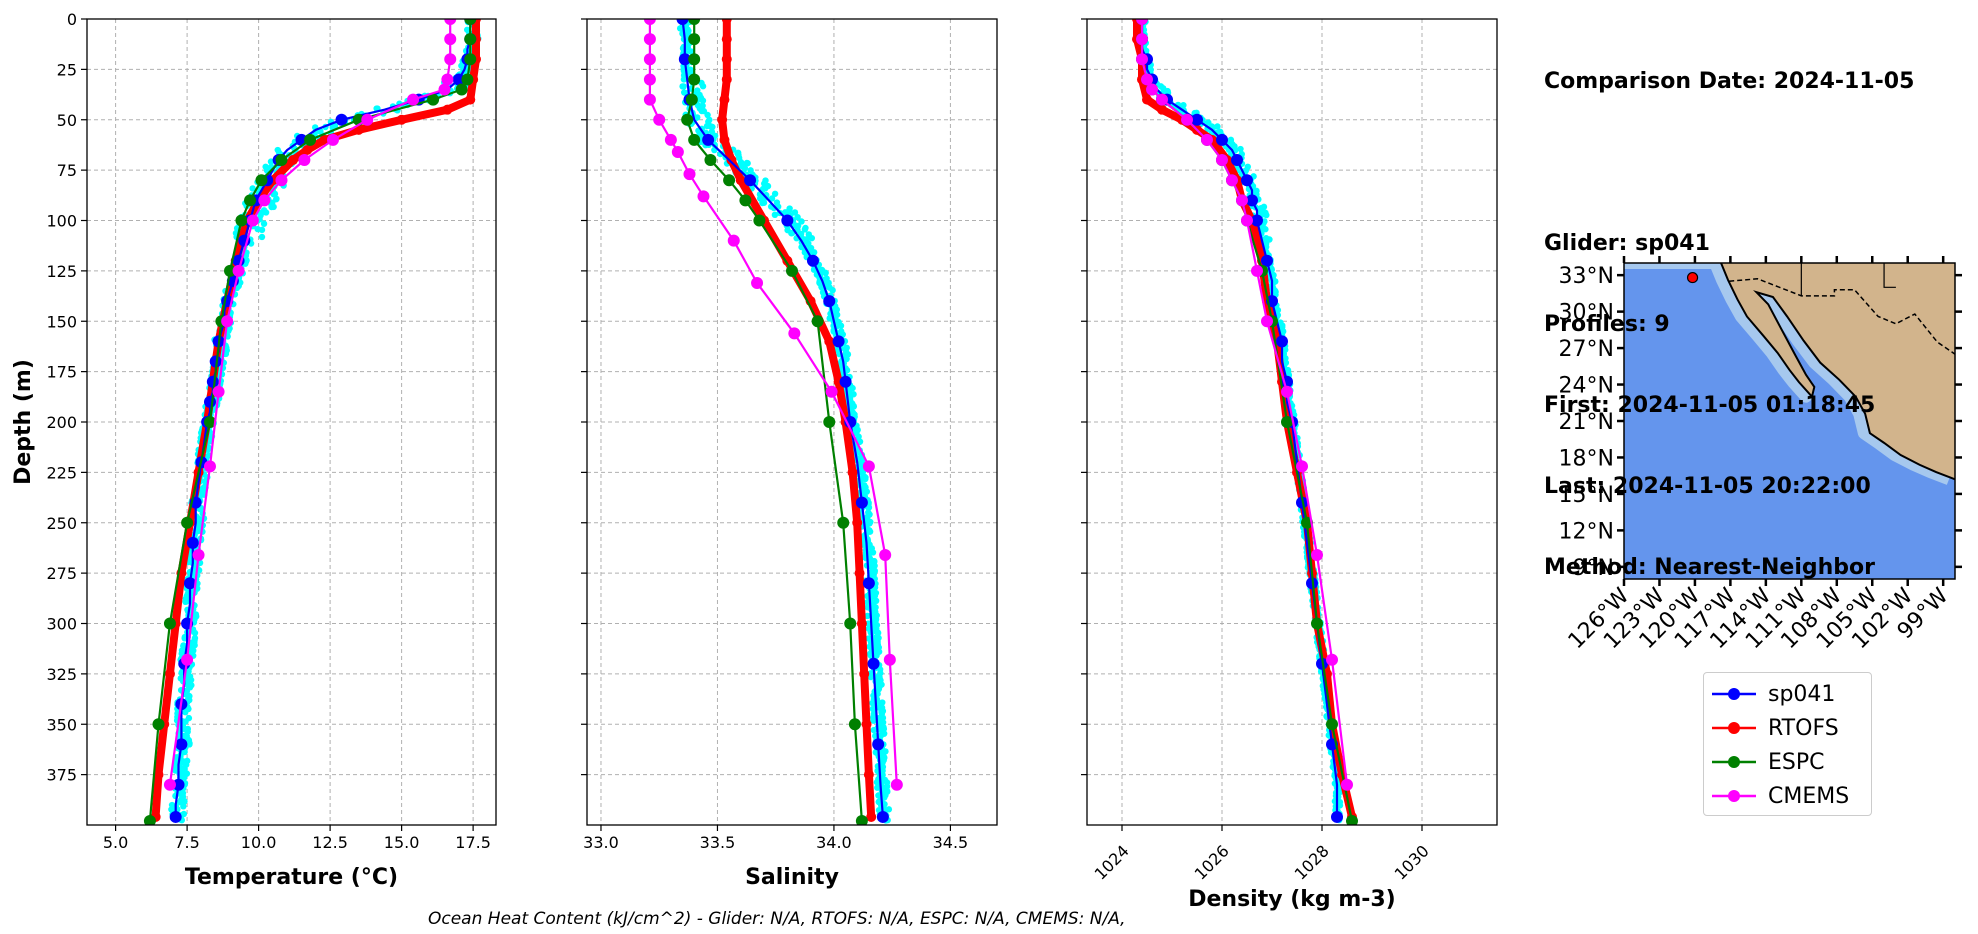 Image resolution: width=1978 pixels, height=934 pixels. What do you see at coordinates (67, 120) in the screenshot?
I see `y-tick-label: 50` at bounding box center [67, 120].